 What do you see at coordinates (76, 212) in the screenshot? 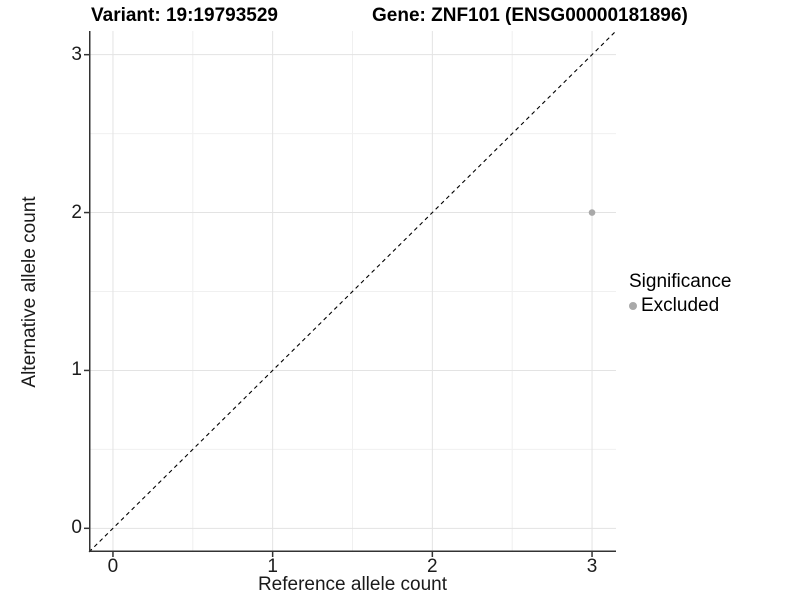
I see `y-tick-label: 2` at bounding box center [76, 212].